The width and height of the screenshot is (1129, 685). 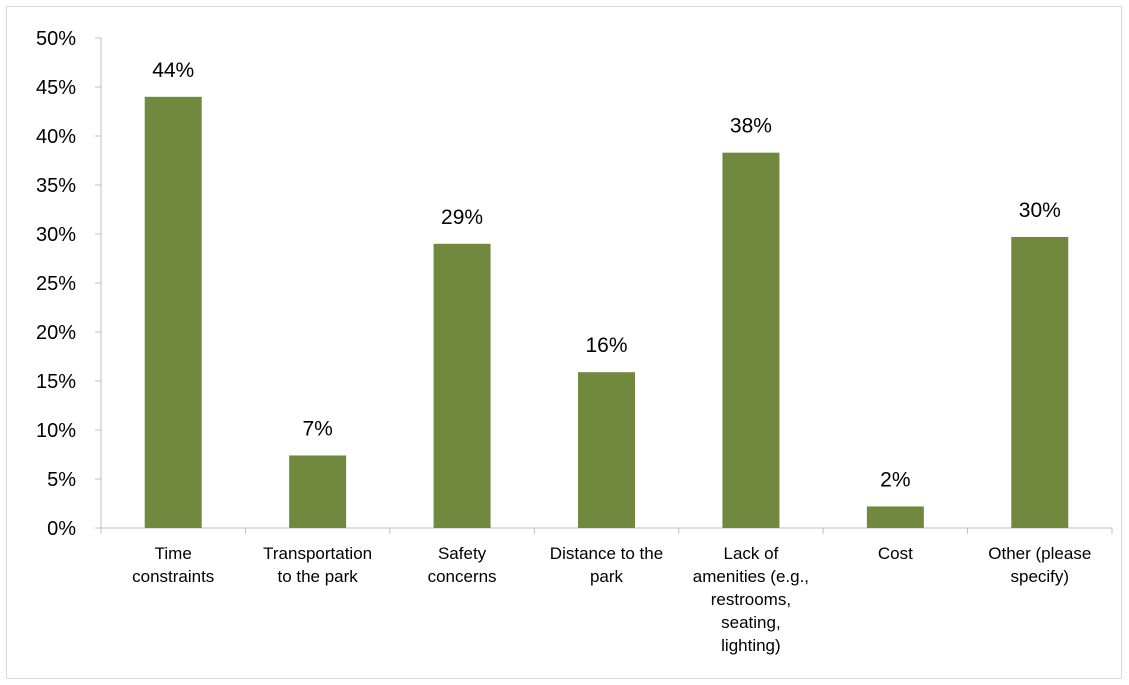 I want to click on category-label: Distance to the park, so click(x=606, y=565).